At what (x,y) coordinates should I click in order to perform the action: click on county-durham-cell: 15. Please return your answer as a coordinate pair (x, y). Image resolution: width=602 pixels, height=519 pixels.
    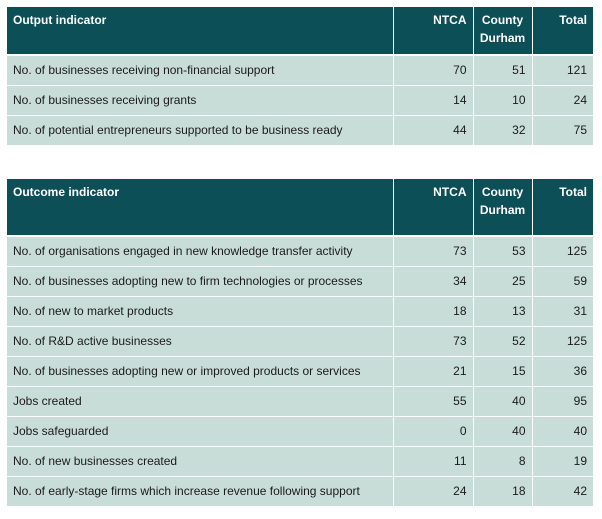
    Looking at the image, I should click on (503, 371).